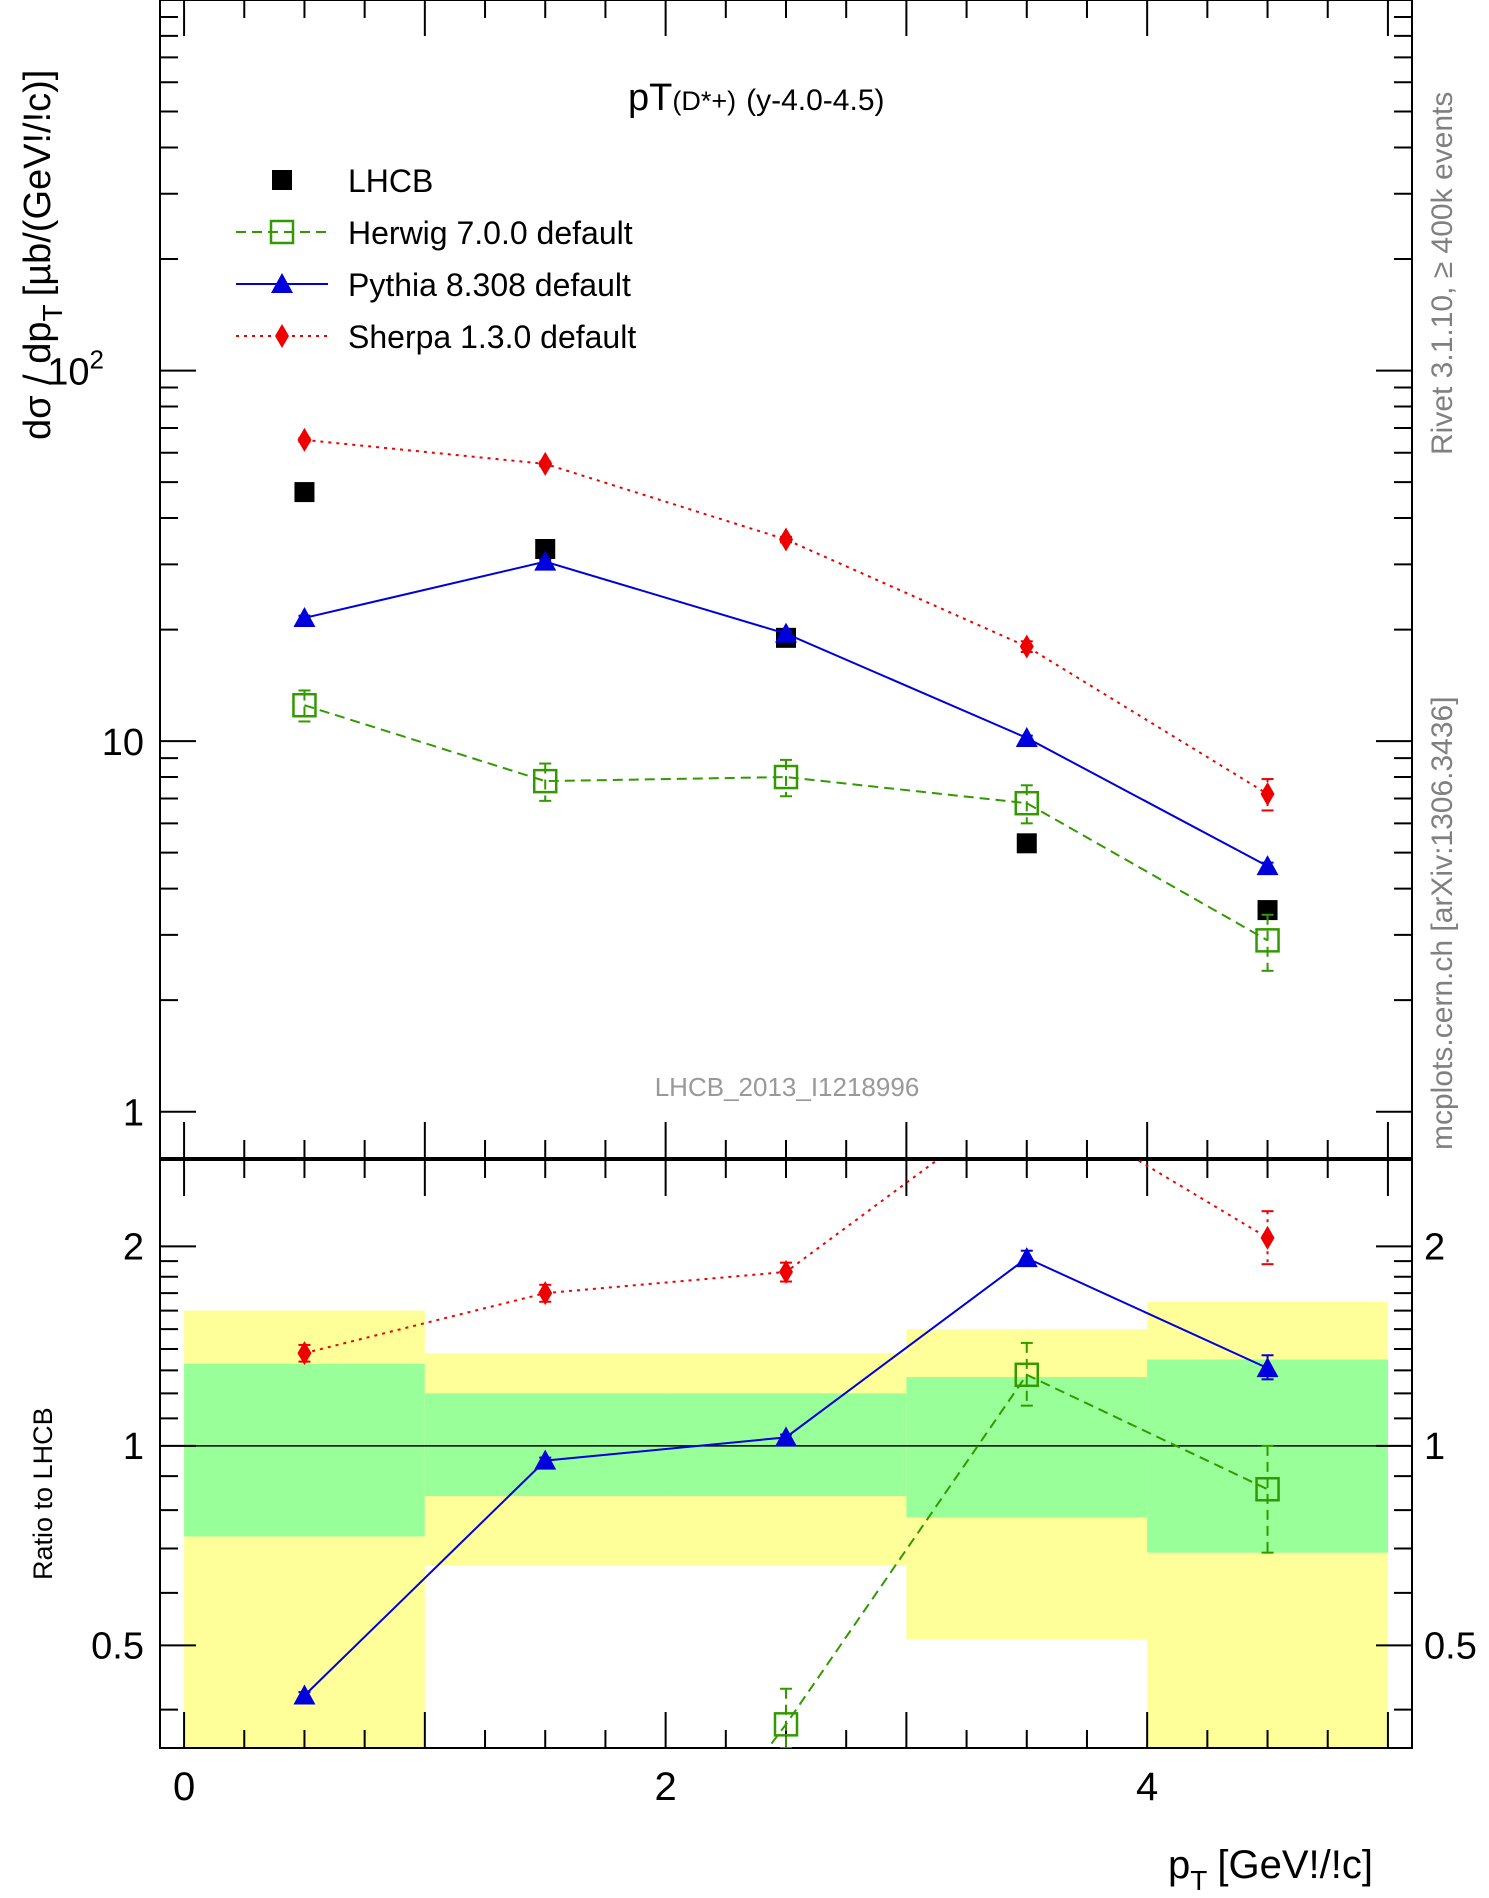 Image resolution: width=1489 pixels, height=1898 pixels. What do you see at coordinates (756, 98) in the screenshot?
I see `plot-title: pT(D*+) (y-4.0-4.5)` at bounding box center [756, 98].